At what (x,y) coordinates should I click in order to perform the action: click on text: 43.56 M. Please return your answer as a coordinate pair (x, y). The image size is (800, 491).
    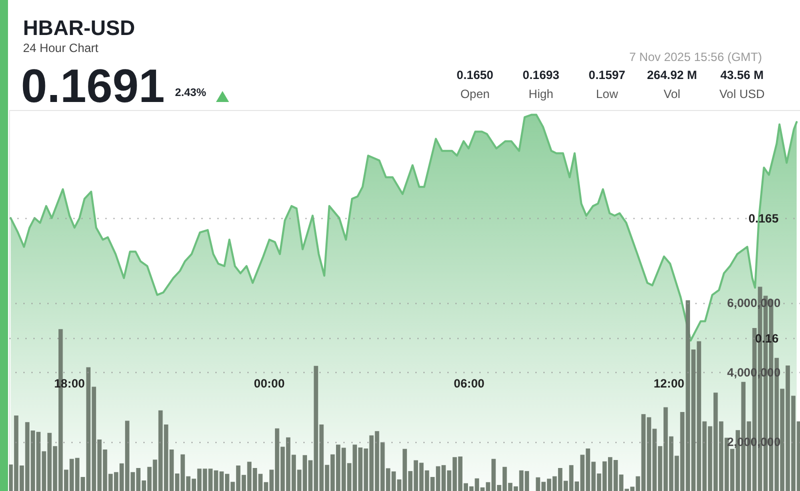
    Looking at the image, I should click on (742, 75).